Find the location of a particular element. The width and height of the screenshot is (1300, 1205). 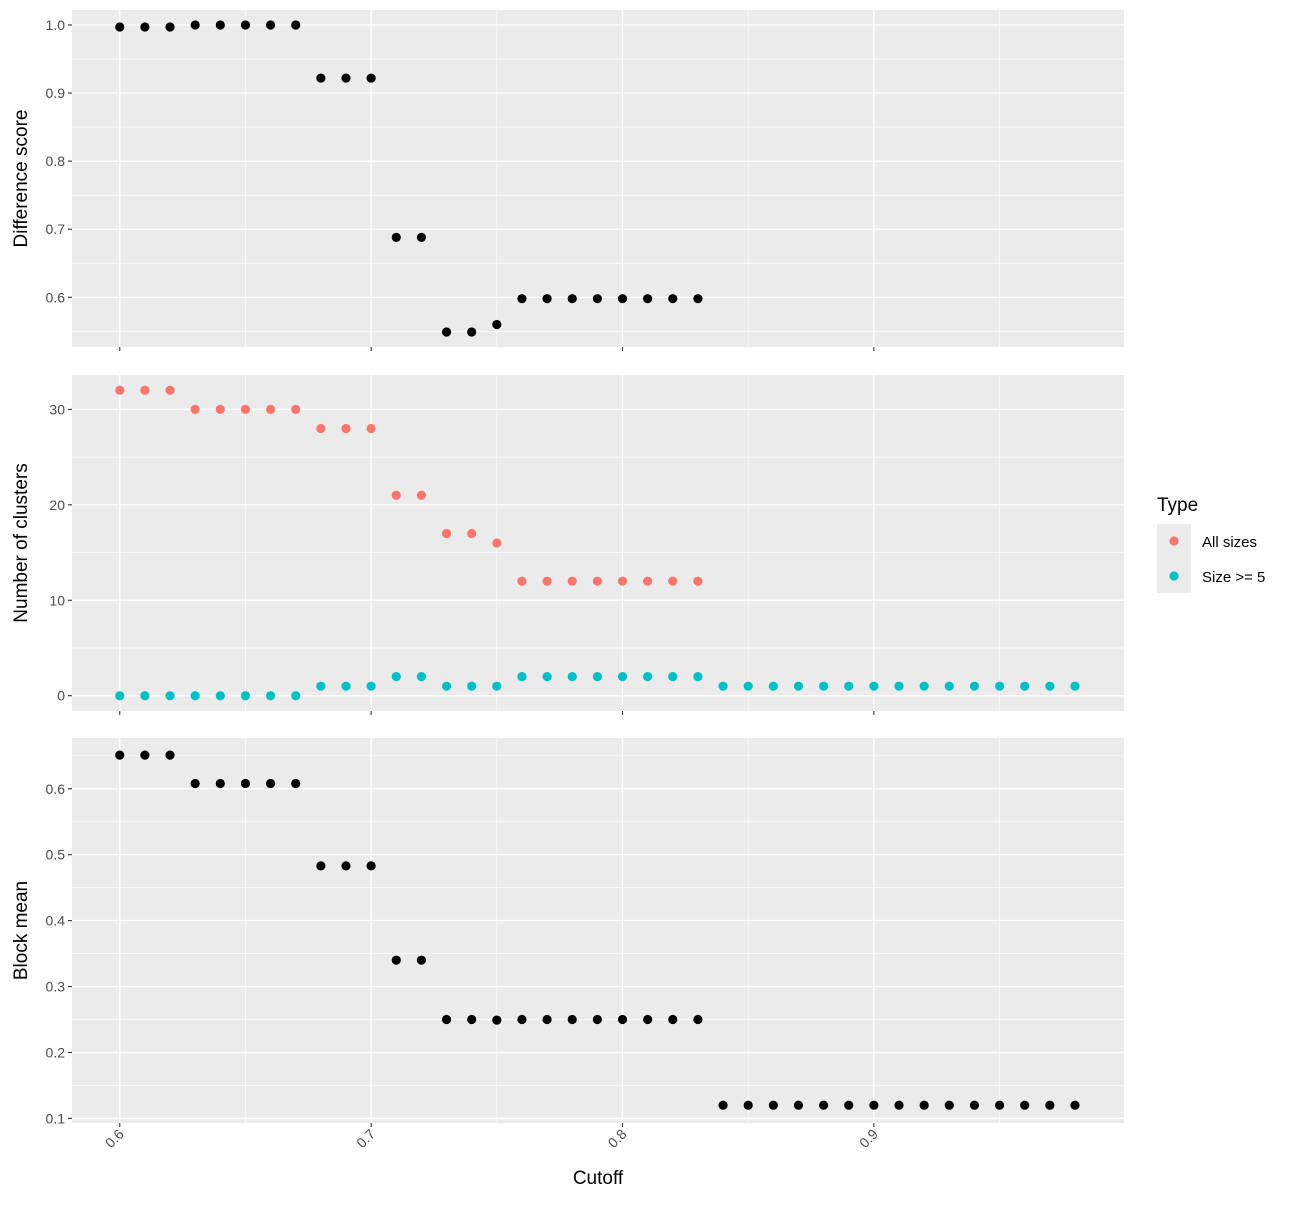

x-axis-title: Cutoff is located at coordinates (598, 1178).